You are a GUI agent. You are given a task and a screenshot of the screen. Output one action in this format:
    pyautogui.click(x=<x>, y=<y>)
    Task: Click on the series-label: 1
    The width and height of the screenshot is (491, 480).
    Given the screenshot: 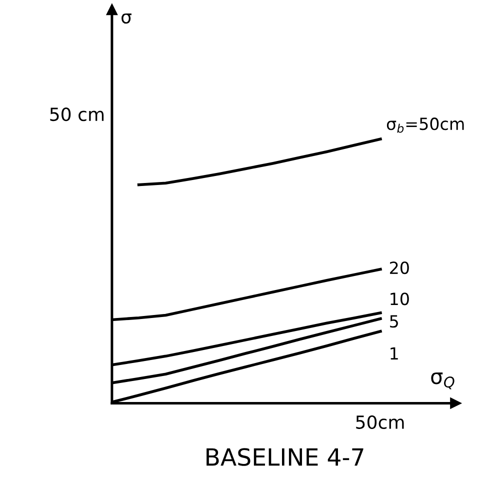 What is the action you would take?
    pyautogui.click(x=394, y=353)
    